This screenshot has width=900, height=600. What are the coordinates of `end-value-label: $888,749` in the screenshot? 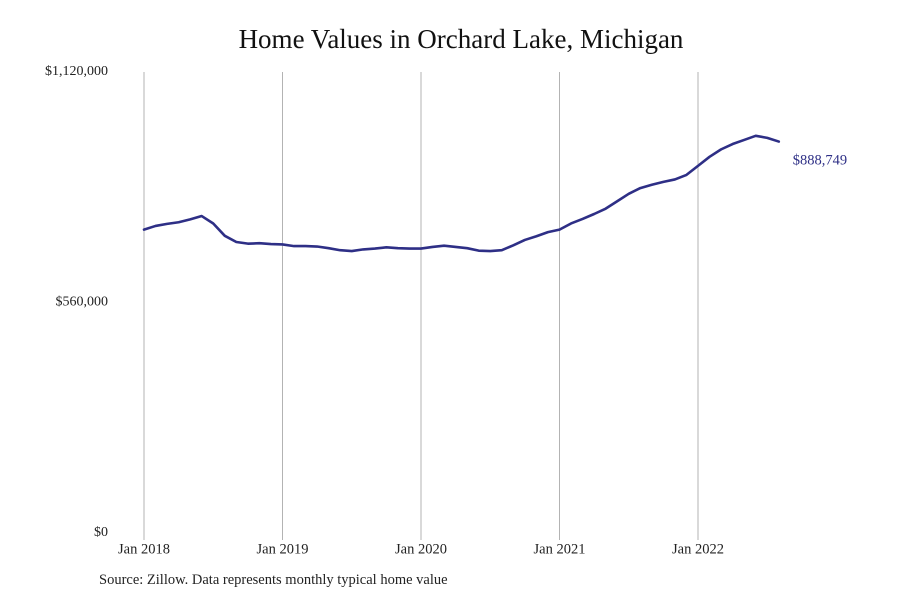 It's located at (820, 160).